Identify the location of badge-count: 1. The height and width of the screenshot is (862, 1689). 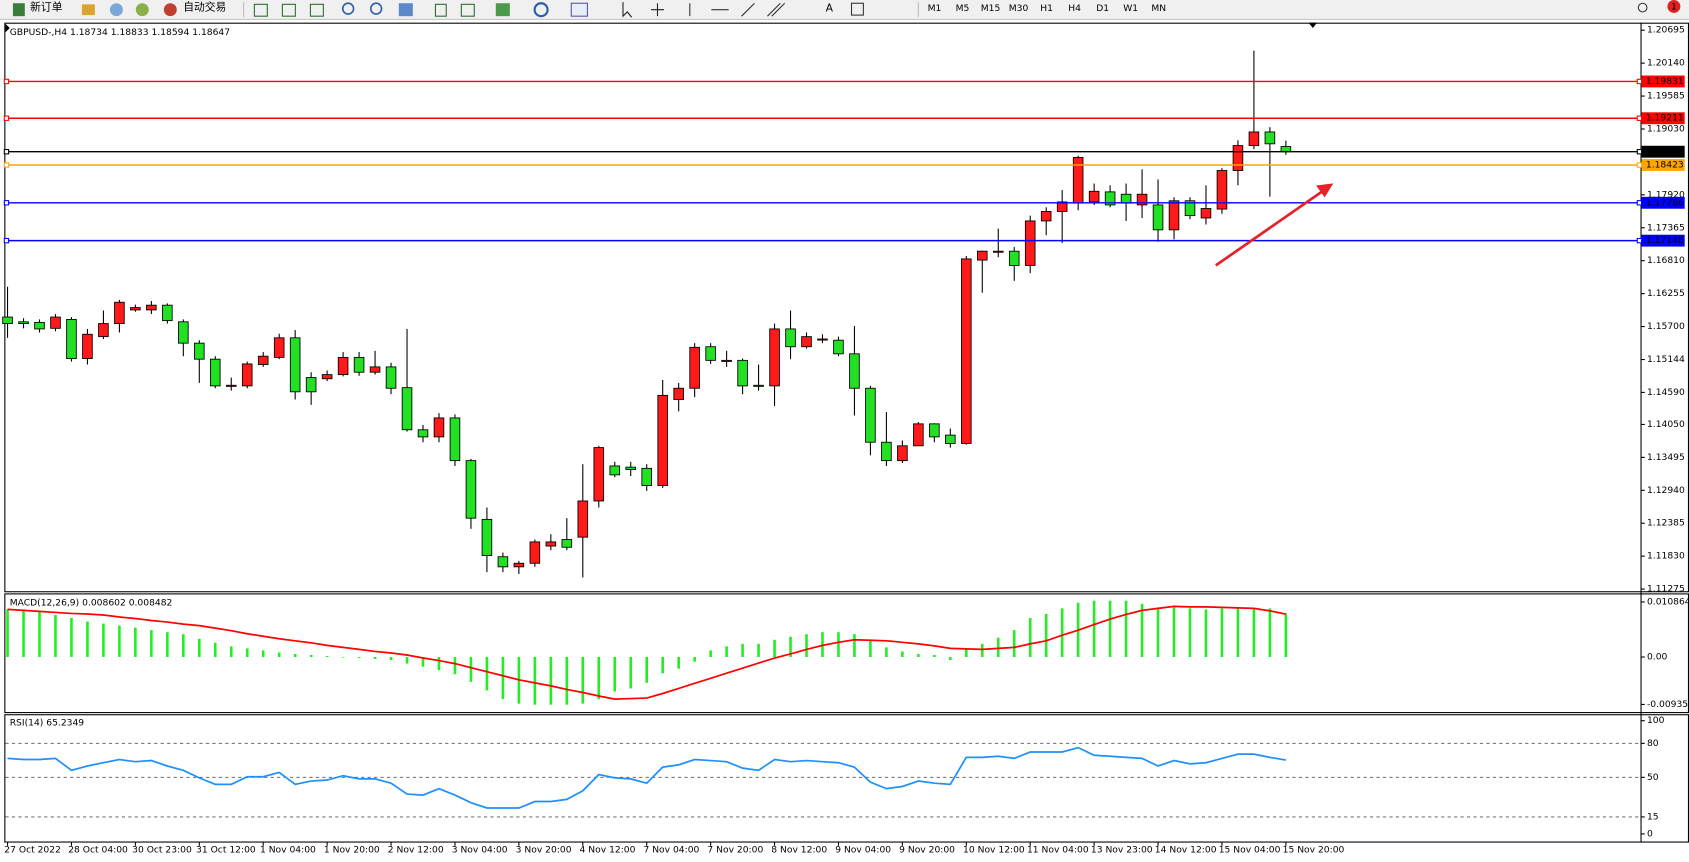
(1674, 7).